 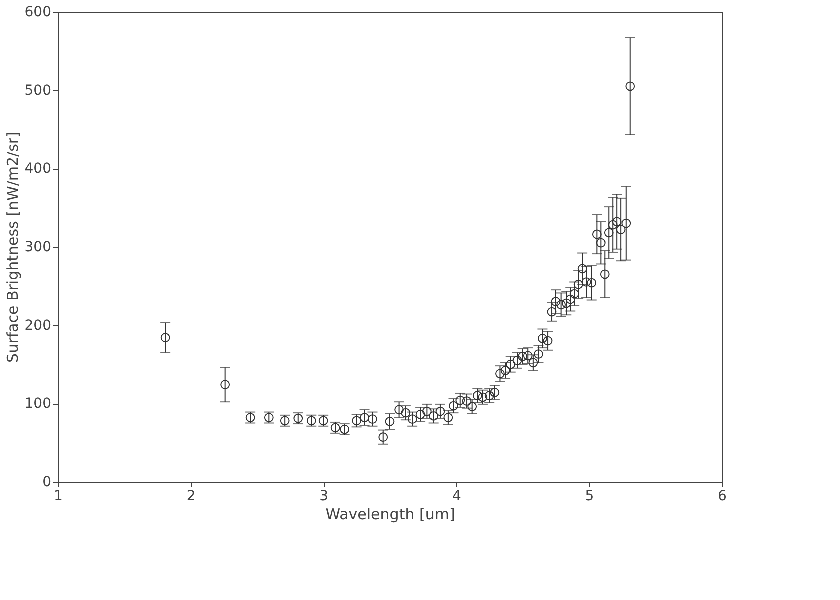 What do you see at coordinates (38, 12) in the screenshot?
I see `y-tick-label: 600` at bounding box center [38, 12].